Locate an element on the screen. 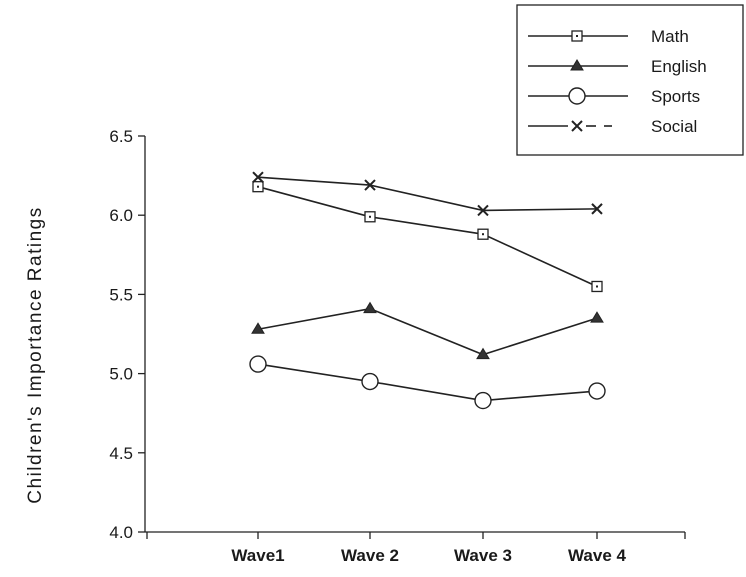 This screenshot has width=746, height=577. x-tick-label: Wave 3 is located at coordinates (483, 555).